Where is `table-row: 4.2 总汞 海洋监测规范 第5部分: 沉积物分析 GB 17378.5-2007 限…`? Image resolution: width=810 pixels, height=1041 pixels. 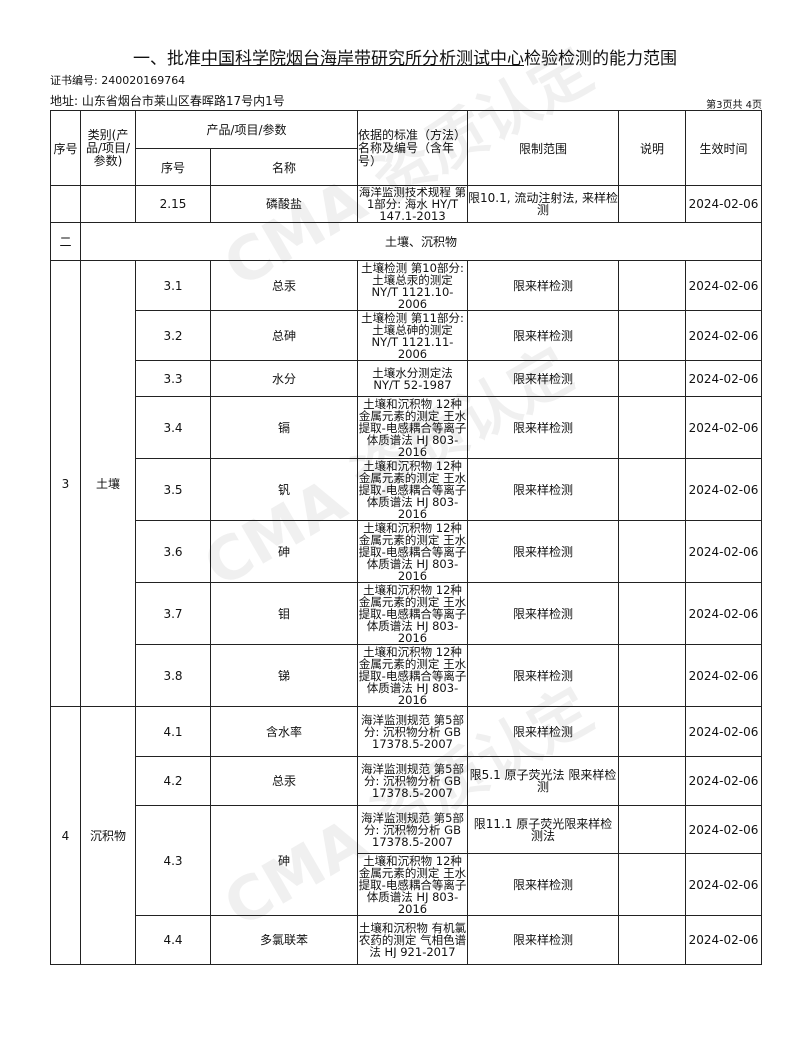
table-row: 4.2 总汞 海洋监测规范 第5部分: 沉积物分析 GB 17378.5-2007 限… is located at coordinates (406, 781).